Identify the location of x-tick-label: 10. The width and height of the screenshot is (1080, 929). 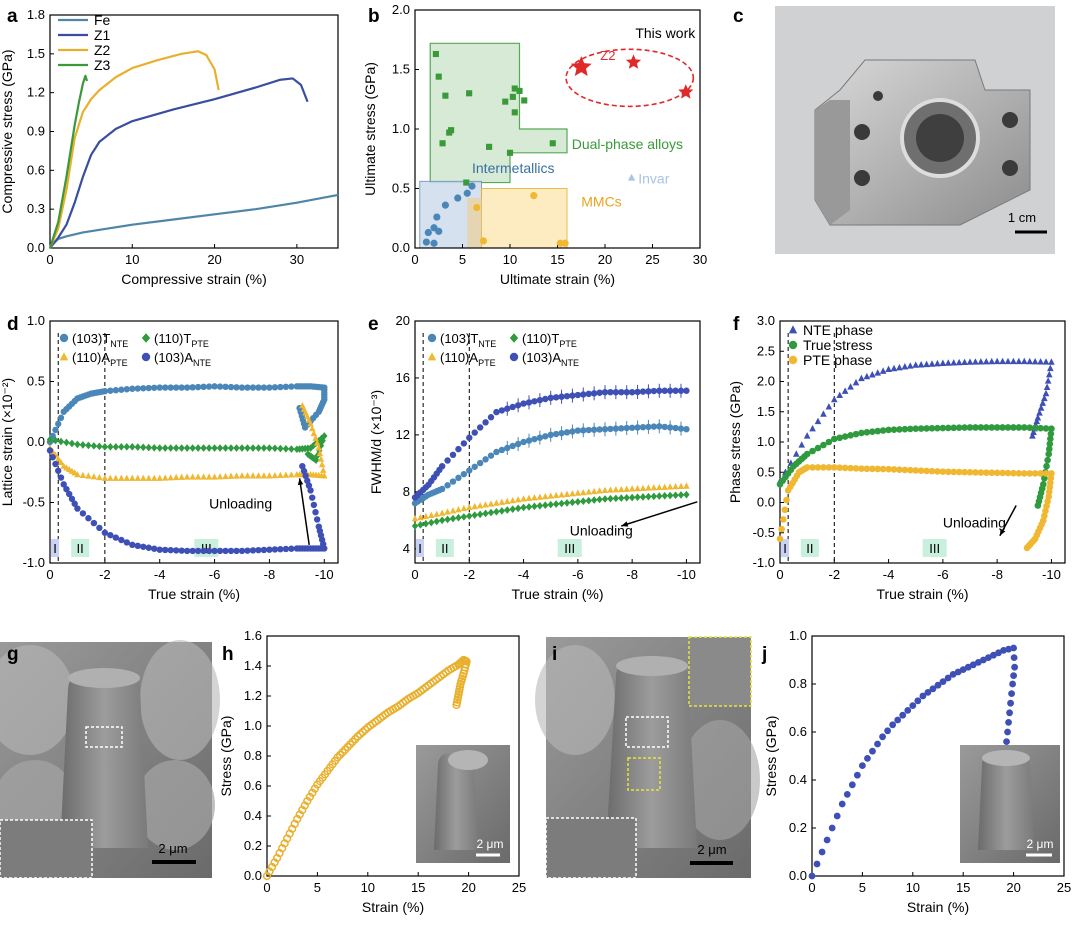
(368, 887).